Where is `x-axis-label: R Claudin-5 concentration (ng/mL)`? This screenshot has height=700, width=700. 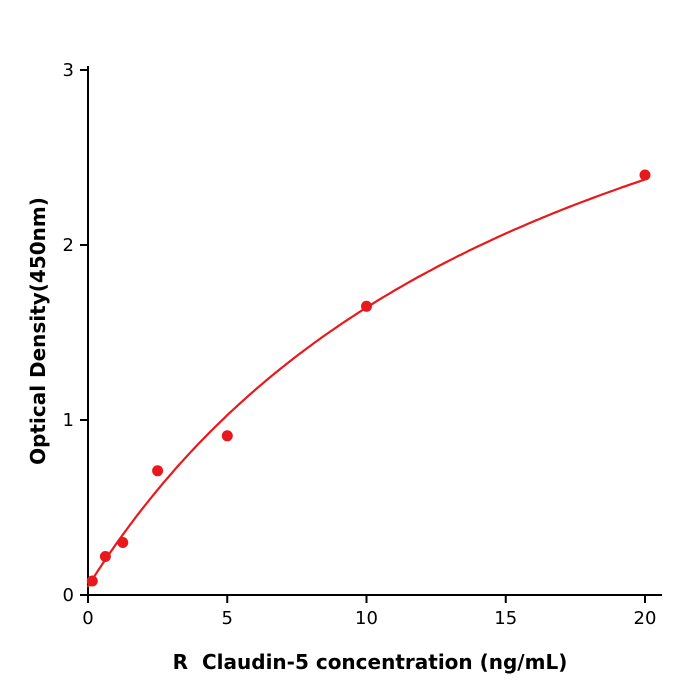
x-axis-label: R Claudin-5 concentration (ng/mL) is located at coordinates (370, 662).